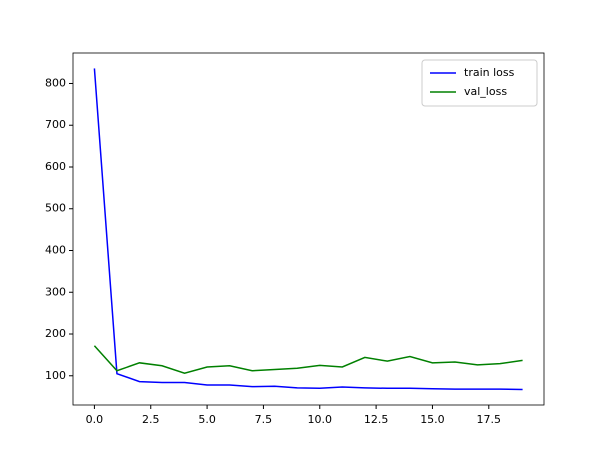 The image size is (604, 453). Describe the element at coordinates (55, 375) in the screenshot. I see `y-tick-label: 100` at that location.